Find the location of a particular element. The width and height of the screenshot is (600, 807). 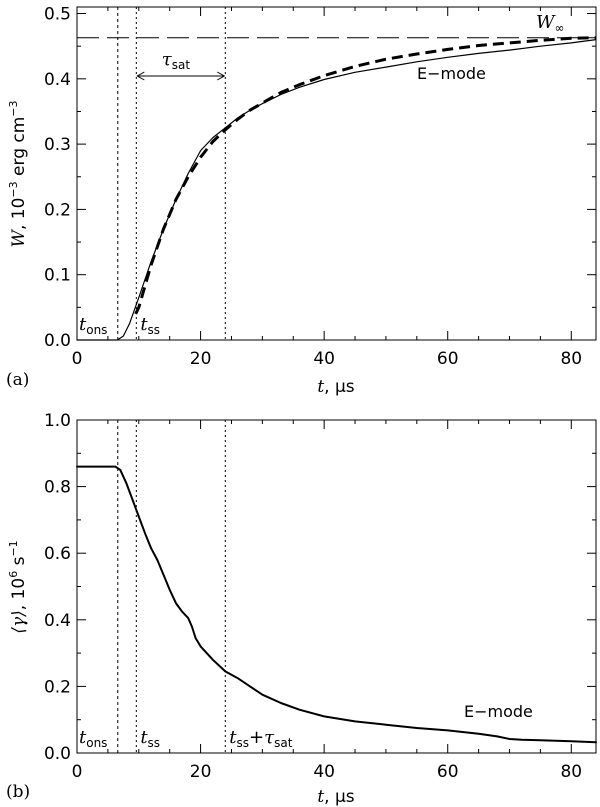

y-tick-label: 0.8 is located at coordinates (57, 488).